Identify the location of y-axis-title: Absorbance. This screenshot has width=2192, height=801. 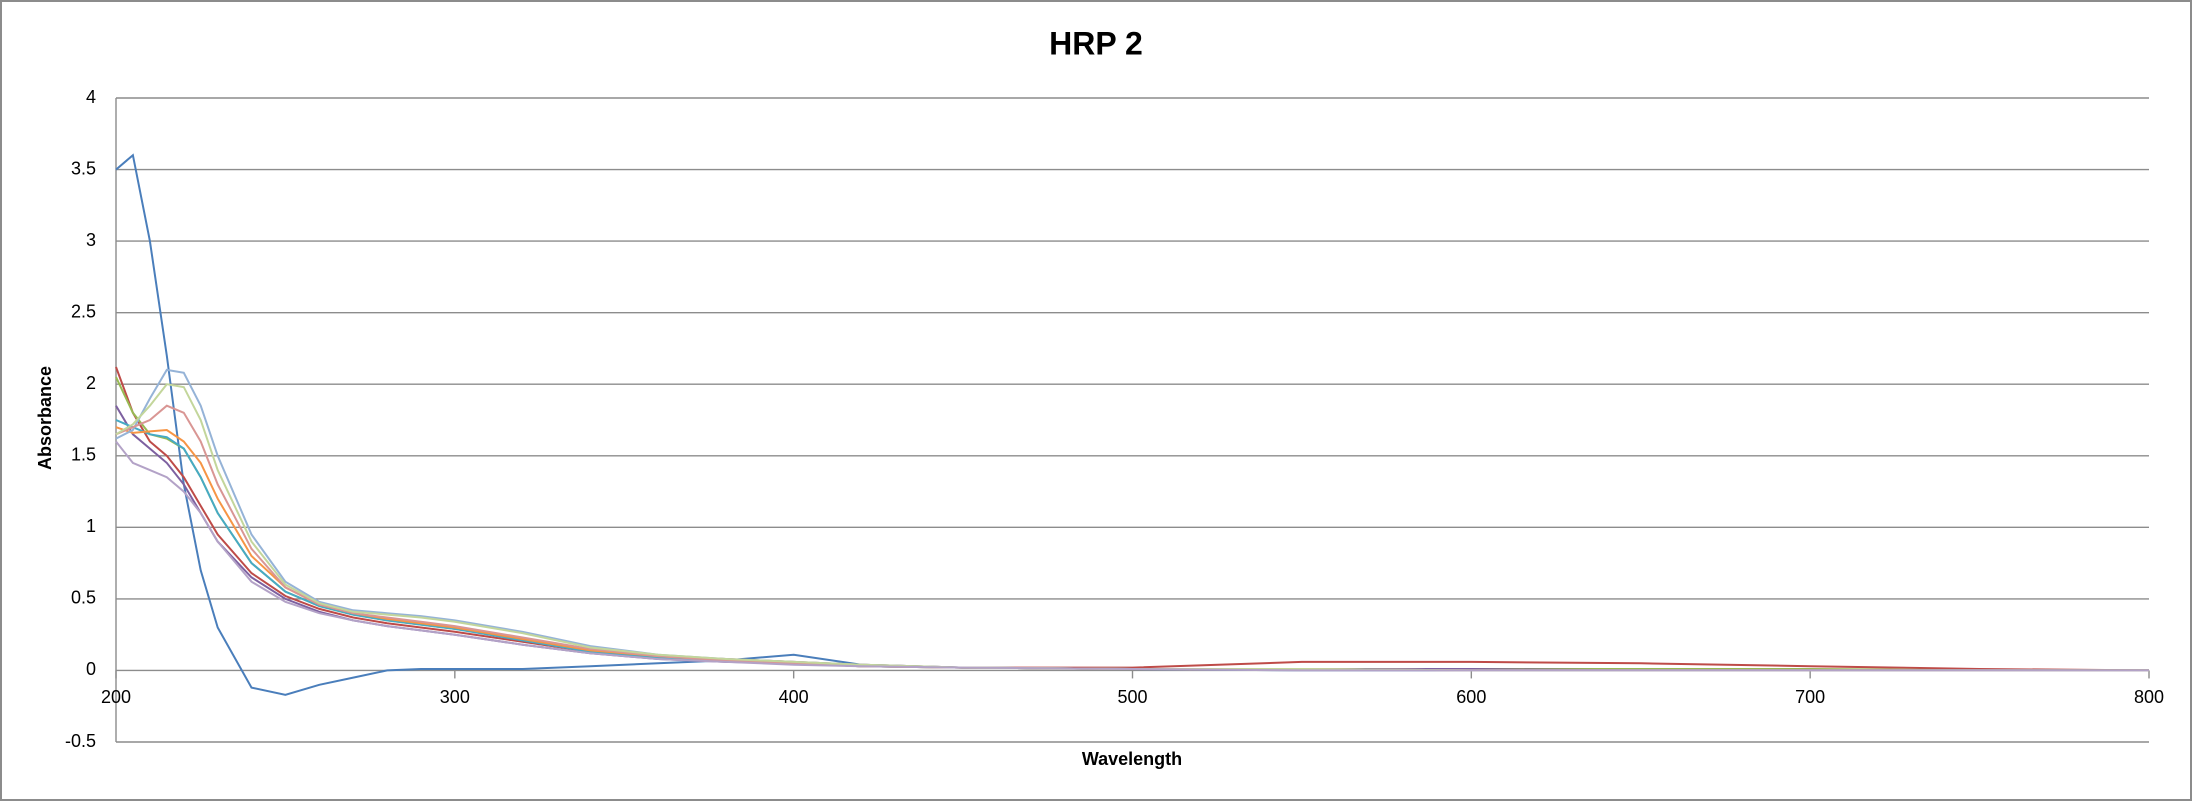
(45, 418).